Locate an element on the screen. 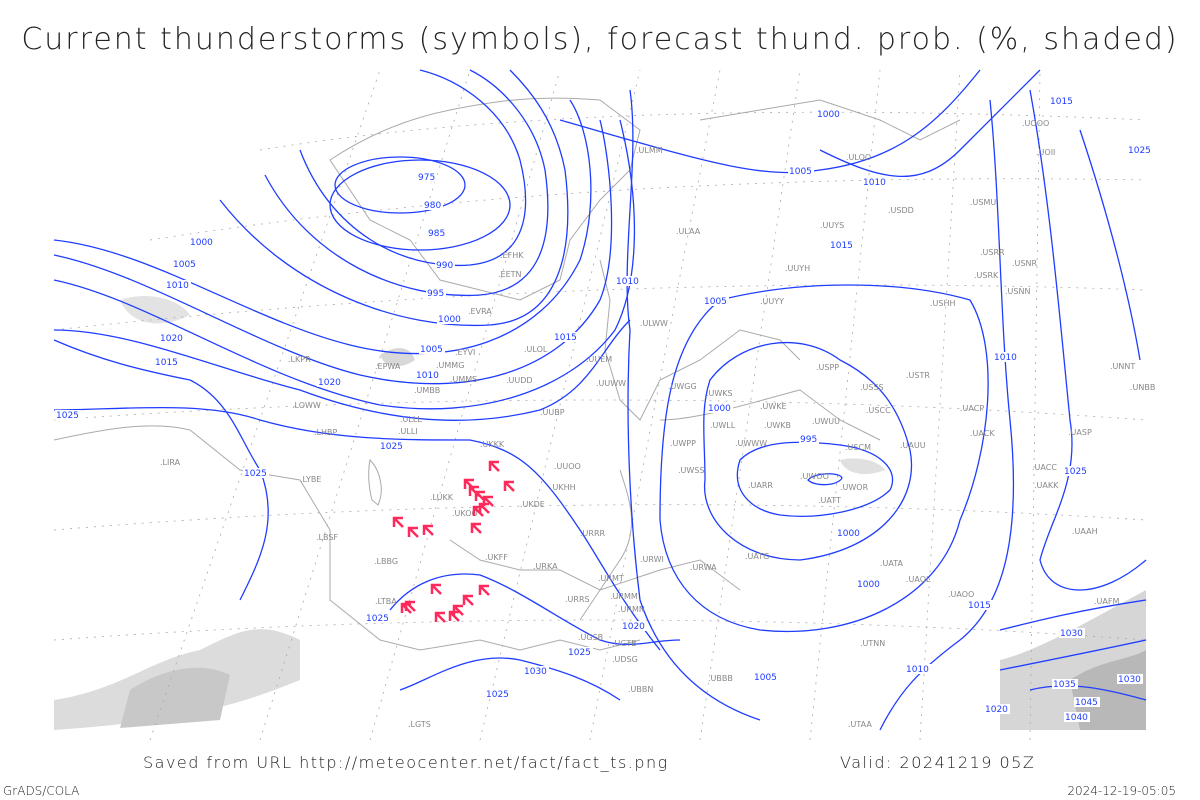 The width and height of the screenshot is (1200, 800). station-label: .UGSB is located at coordinates (590, 637).